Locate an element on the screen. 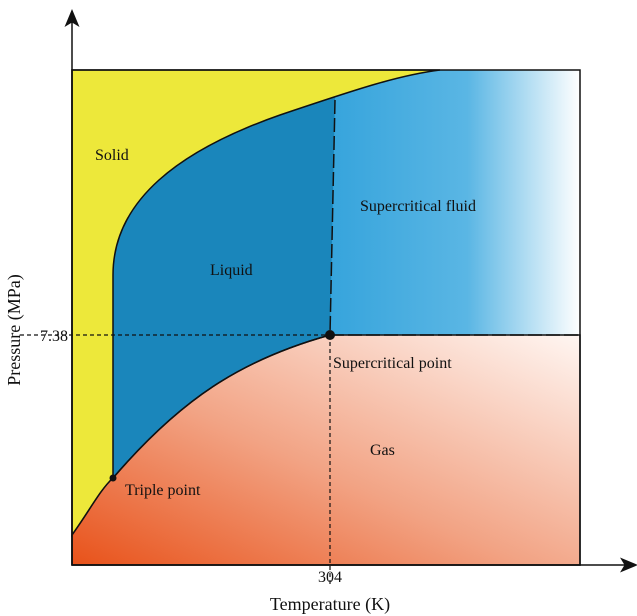  solid-label: Solid is located at coordinates (112, 155).